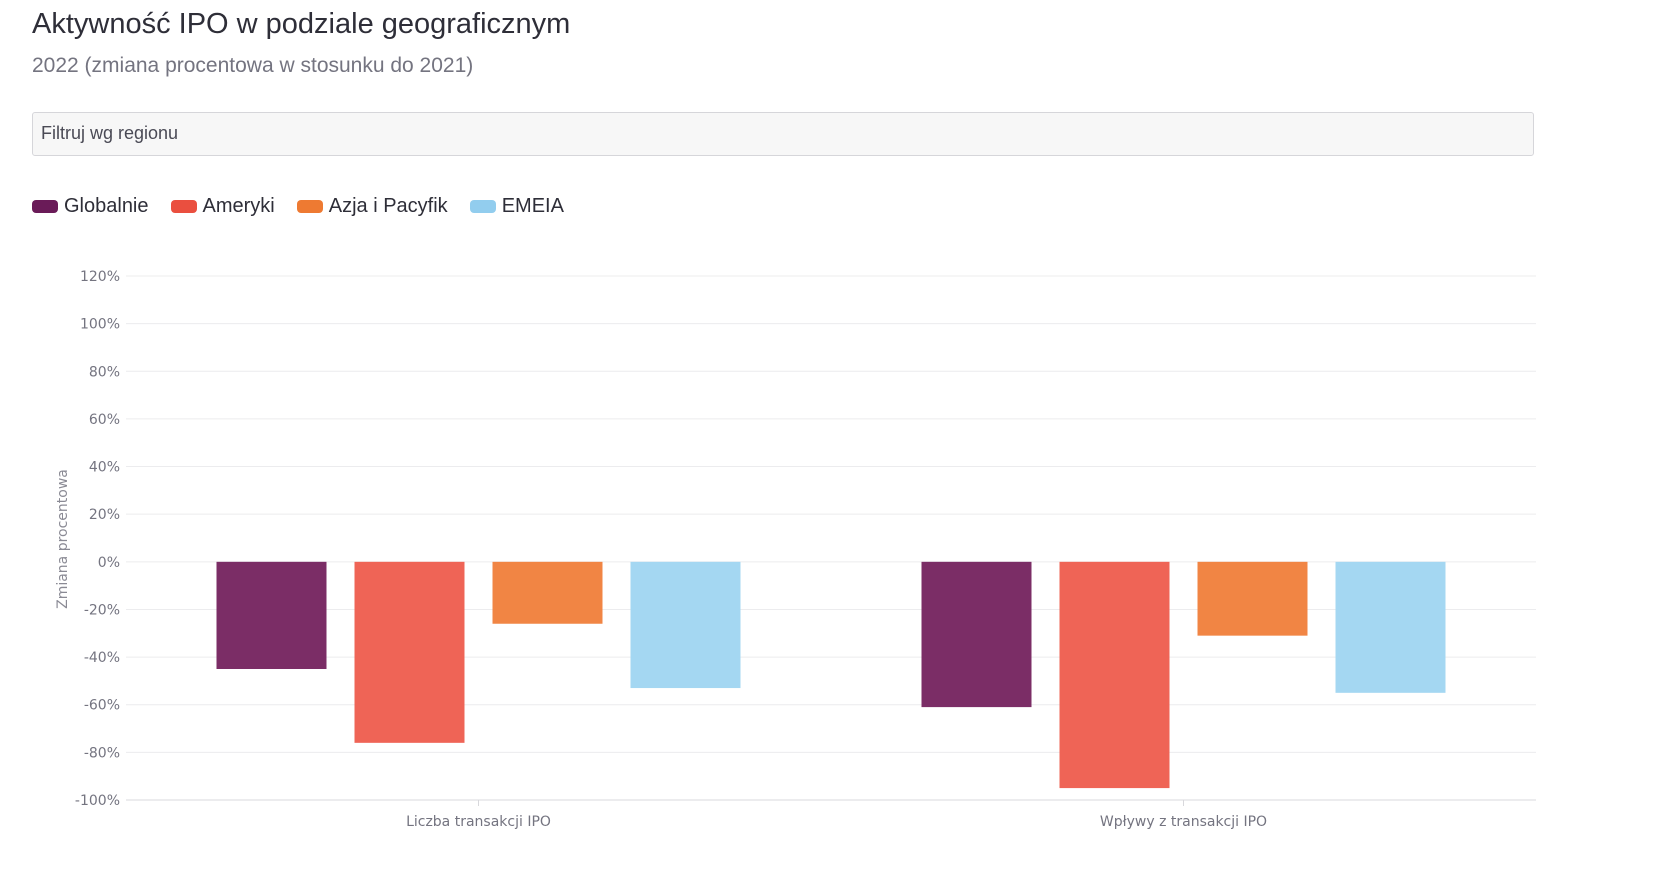 The height and width of the screenshot is (870, 1664). I want to click on legend-label: Globalnie, so click(106, 206).